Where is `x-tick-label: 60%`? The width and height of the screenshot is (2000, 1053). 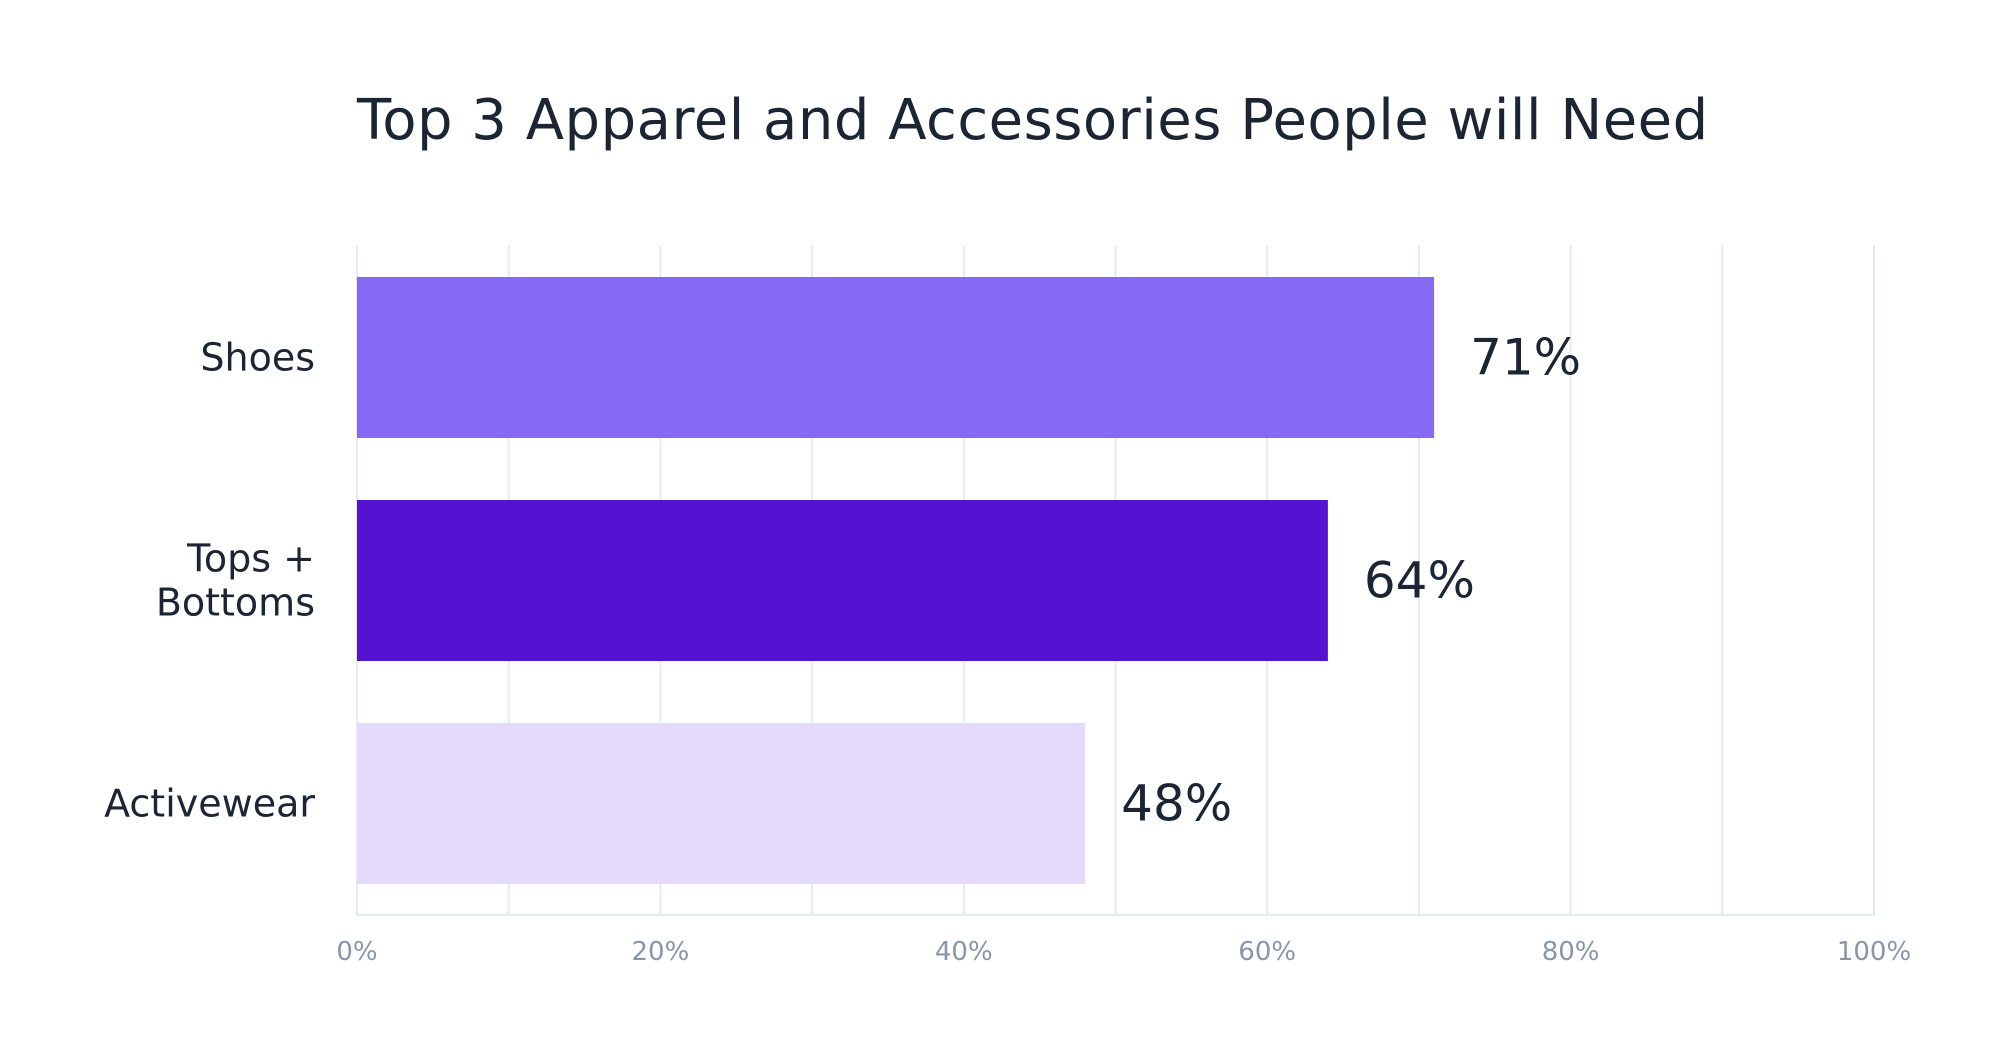
x-tick-label: 60% is located at coordinates (1267, 952).